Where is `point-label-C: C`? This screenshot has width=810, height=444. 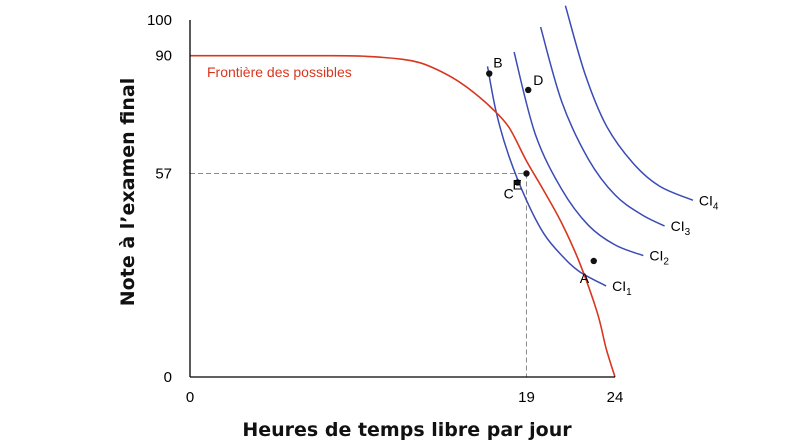 point-label-C: C is located at coordinates (509, 193).